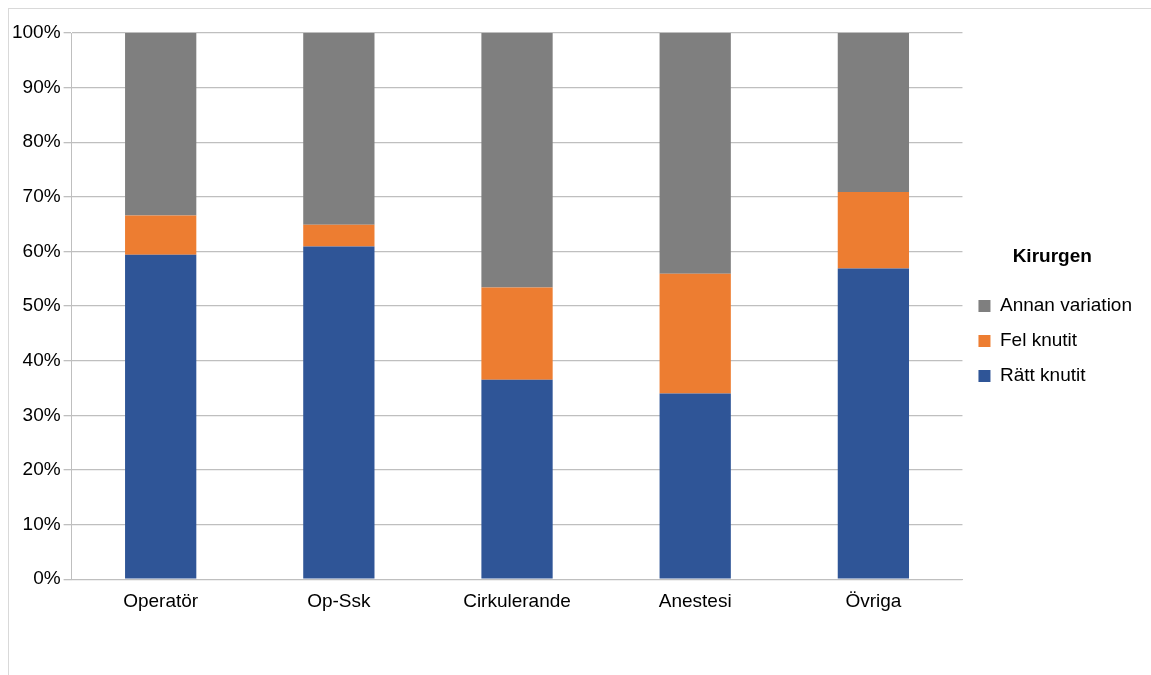 Image resolution: width=1151 pixels, height=675 pixels. Describe the element at coordinates (161, 600) in the screenshot. I see `x-tick-label: Operatör` at that location.